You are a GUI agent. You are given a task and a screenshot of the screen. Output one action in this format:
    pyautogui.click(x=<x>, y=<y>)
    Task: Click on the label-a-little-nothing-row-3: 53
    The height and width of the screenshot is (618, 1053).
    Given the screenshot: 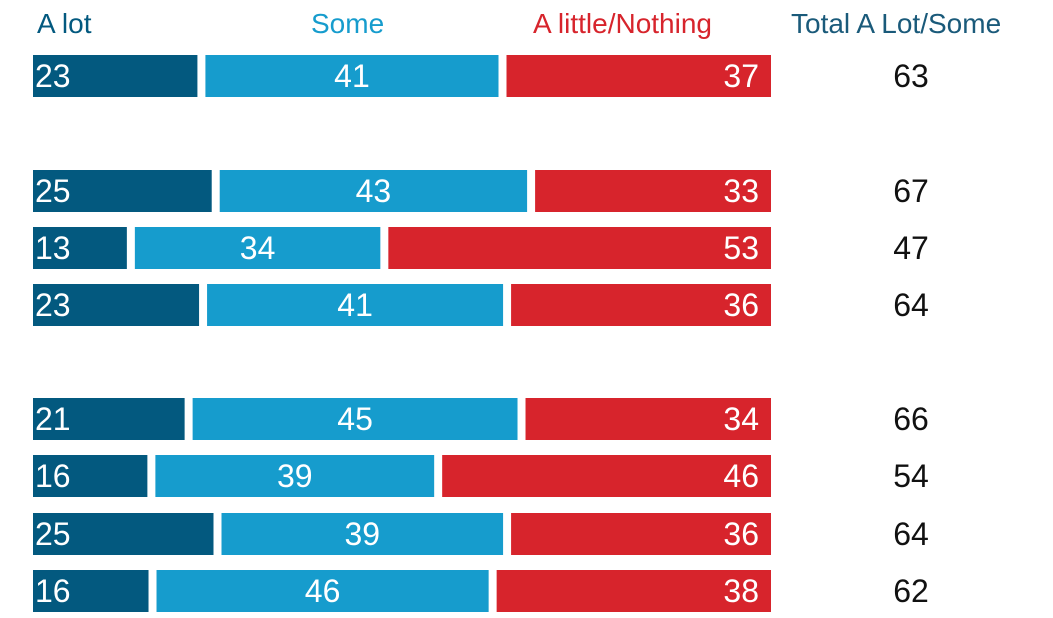 What is the action you would take?
    pyautogui.click(x=741, y=248)
    